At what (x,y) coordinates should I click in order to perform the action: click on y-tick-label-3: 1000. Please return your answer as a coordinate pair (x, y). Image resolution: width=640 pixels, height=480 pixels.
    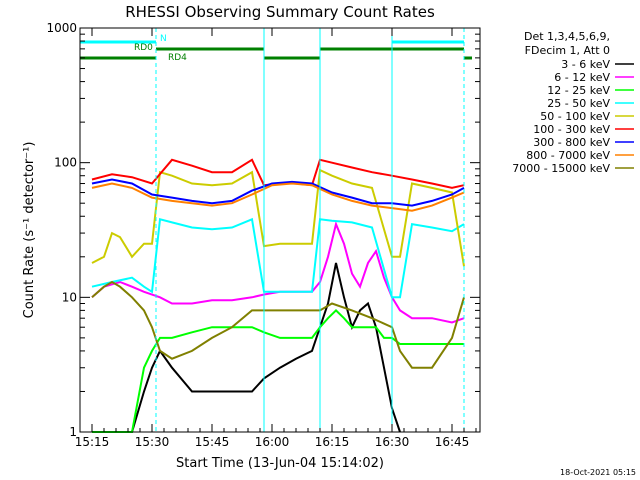
    Looking at the image, I should click on (61, 28).